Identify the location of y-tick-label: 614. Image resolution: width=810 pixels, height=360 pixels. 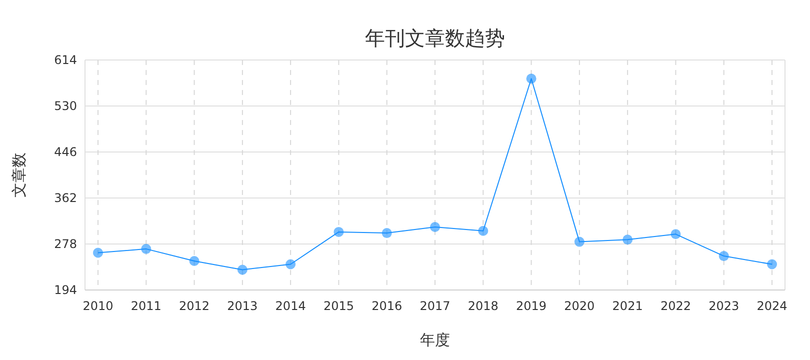
(65, 60).